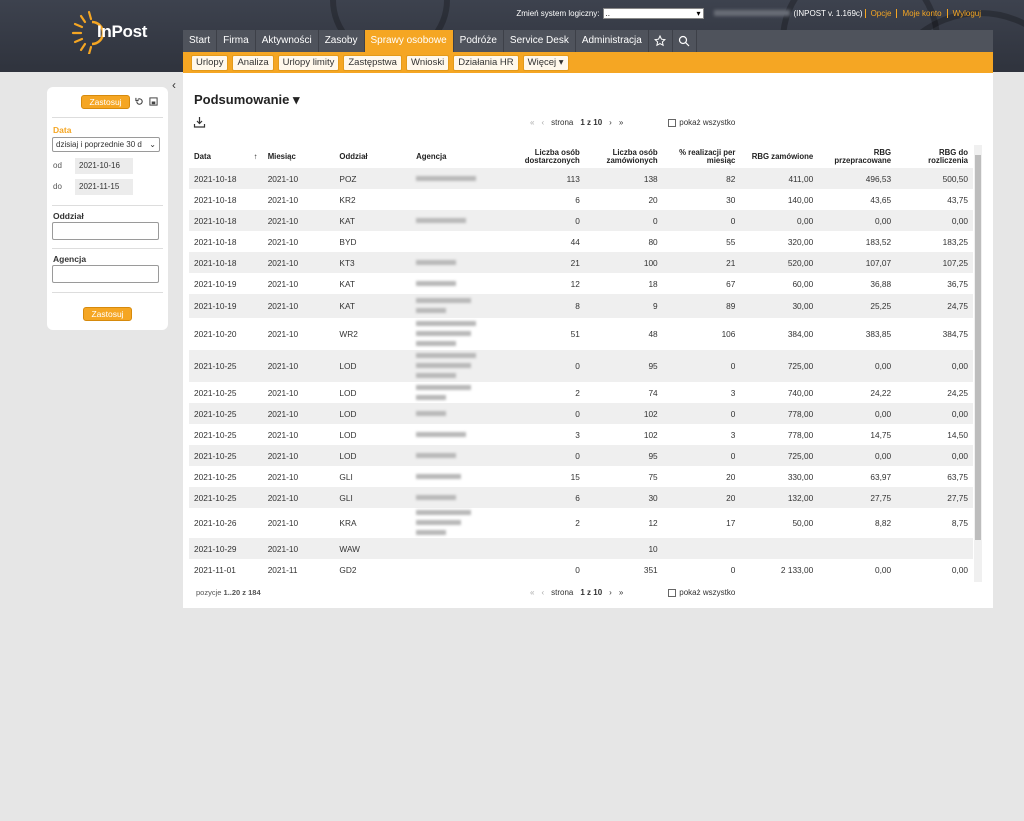 This screenshot has width=1024, height=821. What do you see at coordinates (236, 41) in the screenshot?
I see `nav-firma: Firma` at bounding box center [236, 41].